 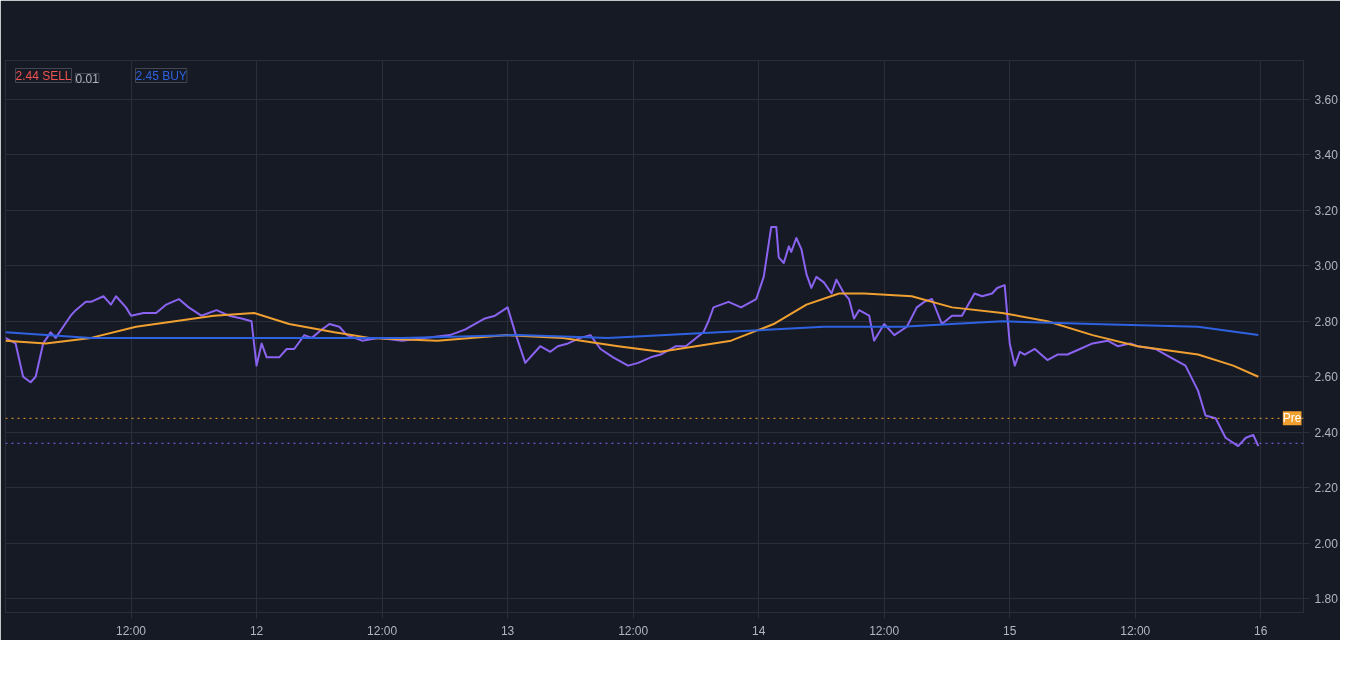 I want to click on y-tick-label: 3.20, so click(x=1326, y=210).